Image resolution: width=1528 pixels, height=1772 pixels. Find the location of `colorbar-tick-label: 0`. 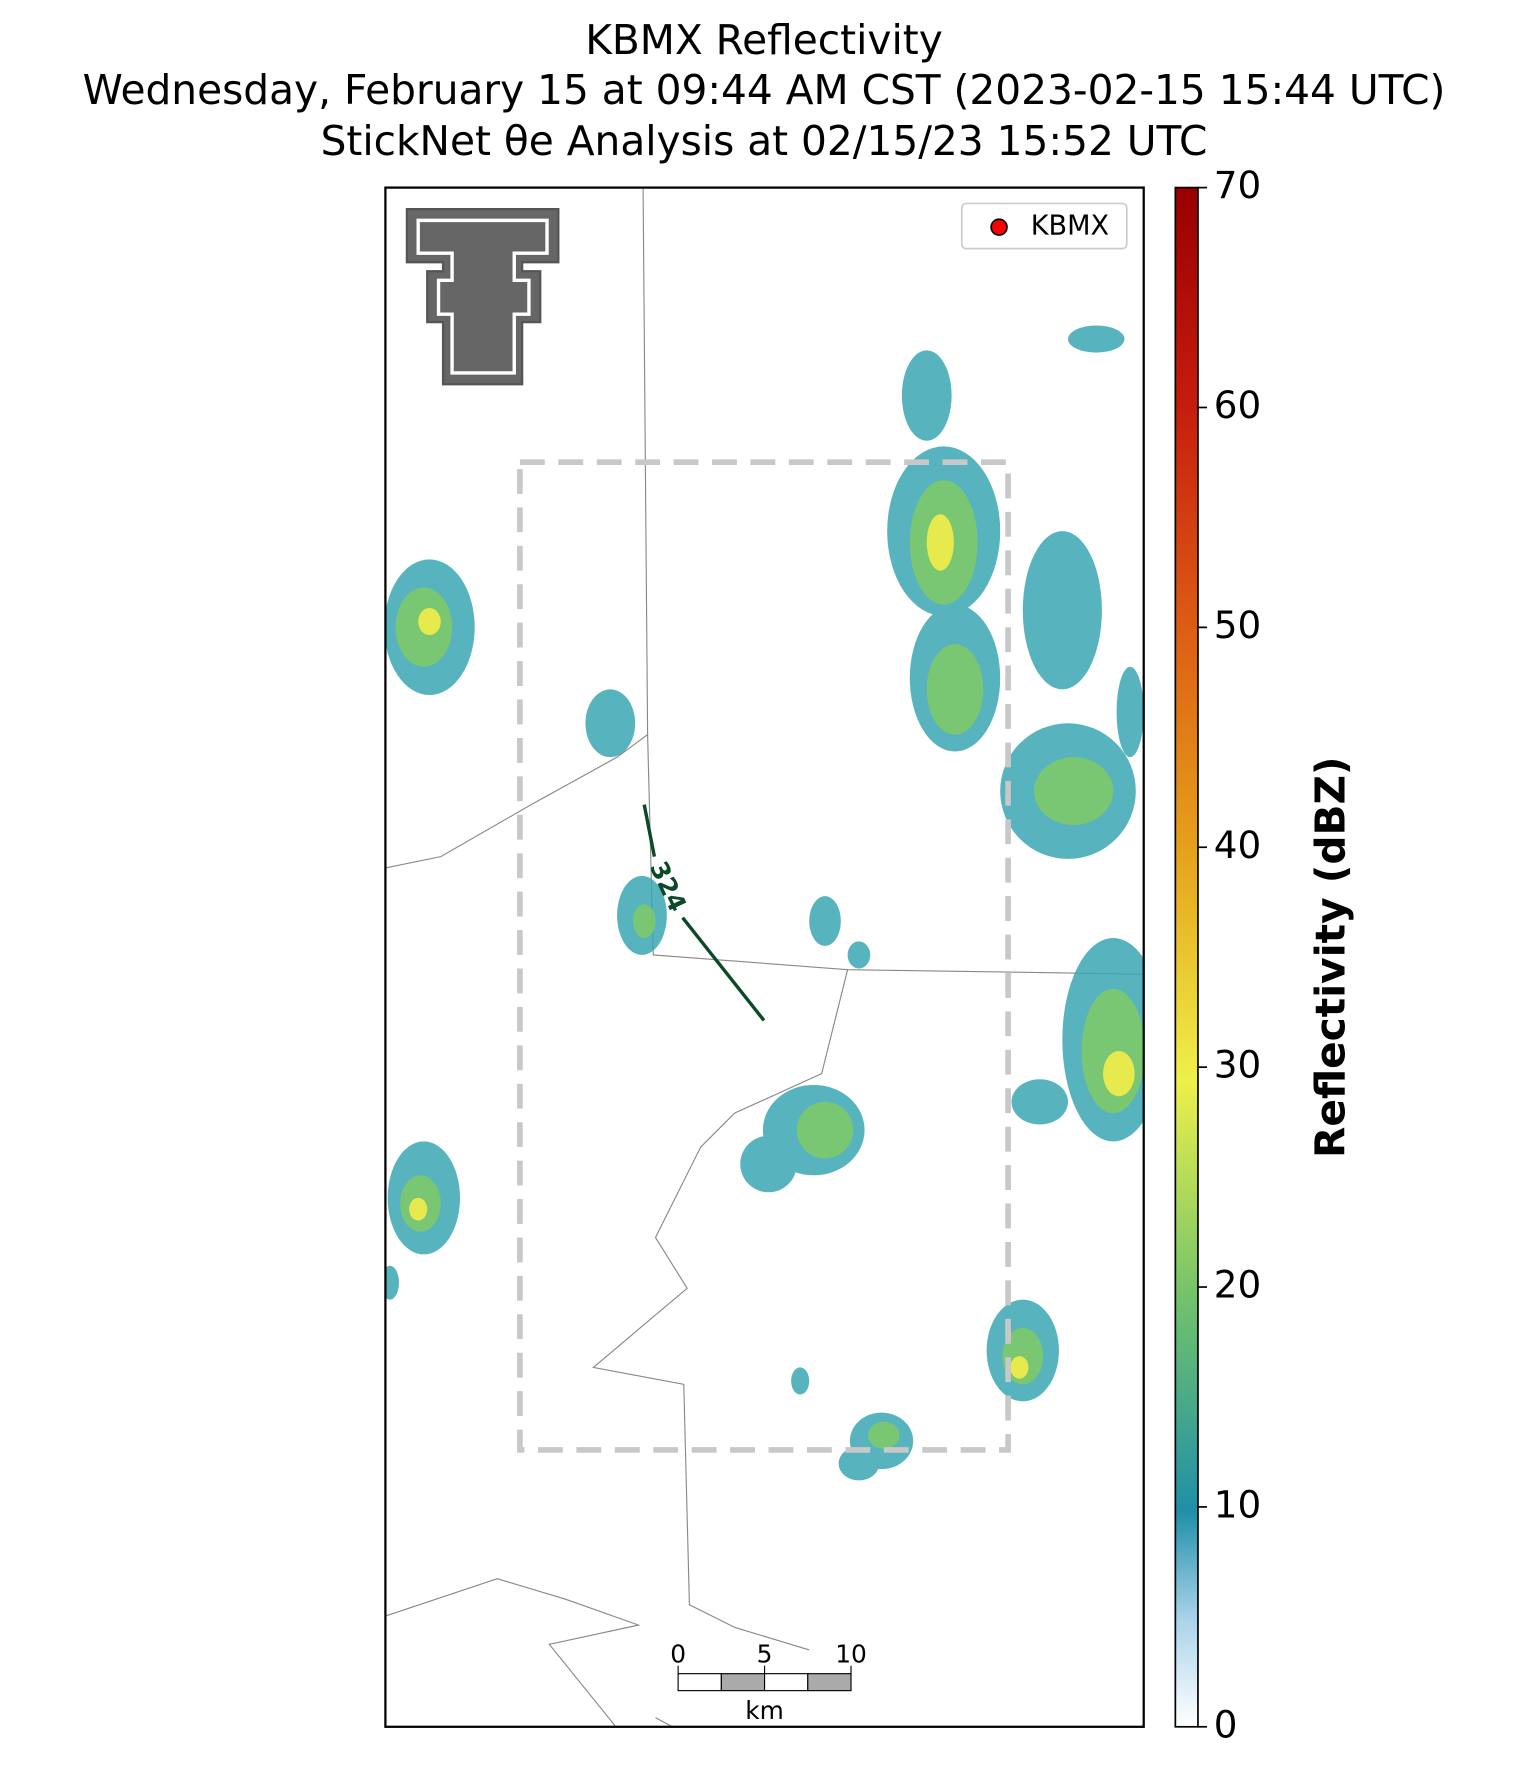

colorbar-tick-label: 0 is located at coordinates (1226, 1724).